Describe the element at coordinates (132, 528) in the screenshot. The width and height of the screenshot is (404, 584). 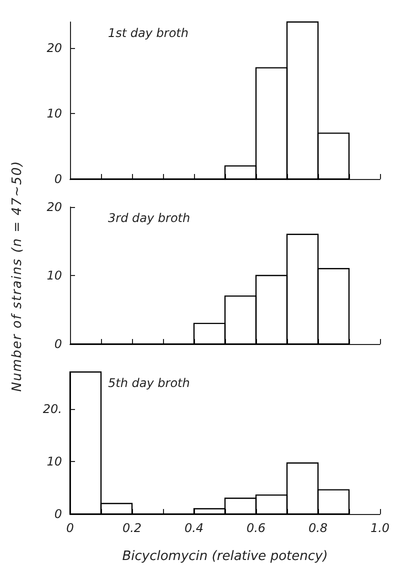
I see `x-tick-label: 0.2` at that location.